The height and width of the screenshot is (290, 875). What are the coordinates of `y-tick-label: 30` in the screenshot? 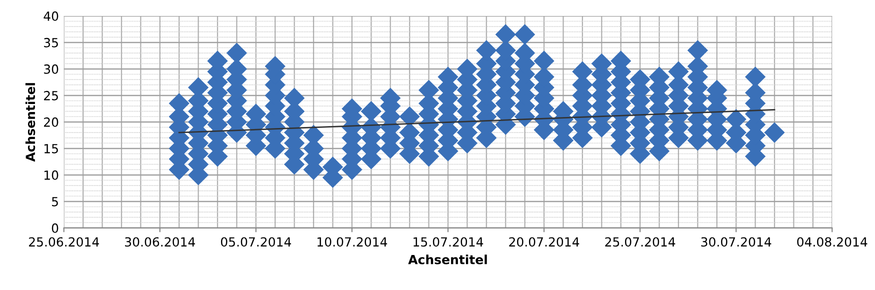 It's located at (51, 69).